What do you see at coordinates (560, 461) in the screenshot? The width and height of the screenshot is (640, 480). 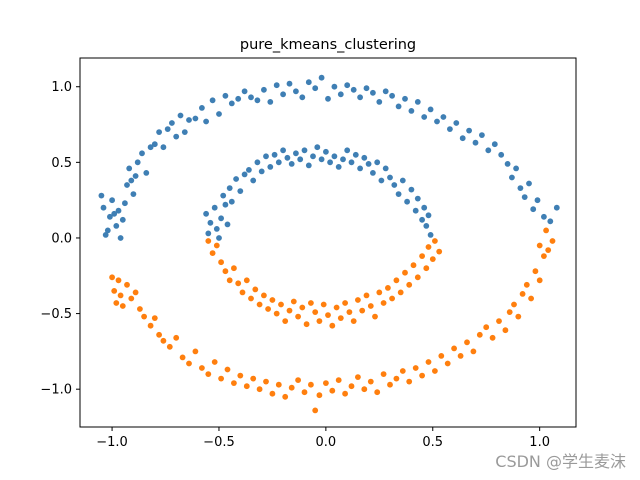 I see `watermark-text: CSDN @学生麦沫` at bounding box center [560, 461].